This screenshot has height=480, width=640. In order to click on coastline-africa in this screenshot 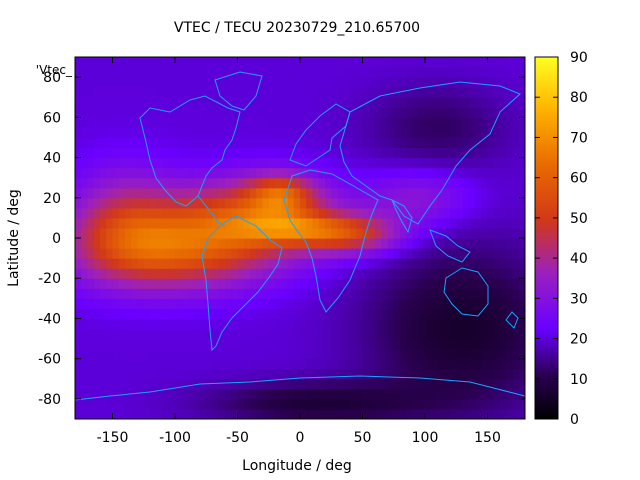, I will do `click(331, 241)`.